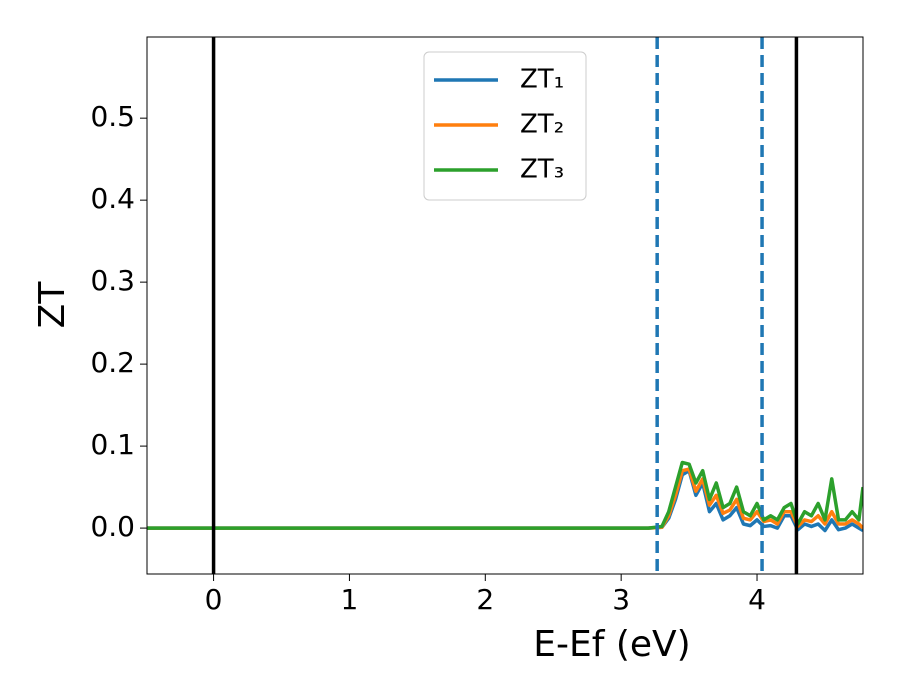 The width and height of the screenshot is (900, 700). What do you see at coordinates (112, 280) in the screenshot?
I see `y-tick-label: 0.3` at bounding box center [112, 280].